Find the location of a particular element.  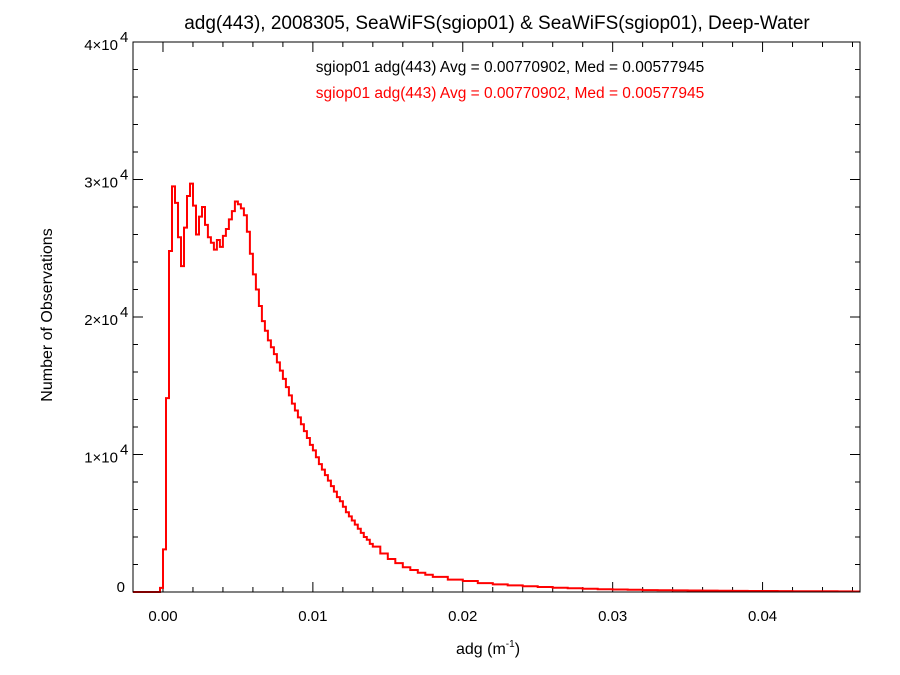

y-tick-label: 3×10 is located at coordinates (101, 183).